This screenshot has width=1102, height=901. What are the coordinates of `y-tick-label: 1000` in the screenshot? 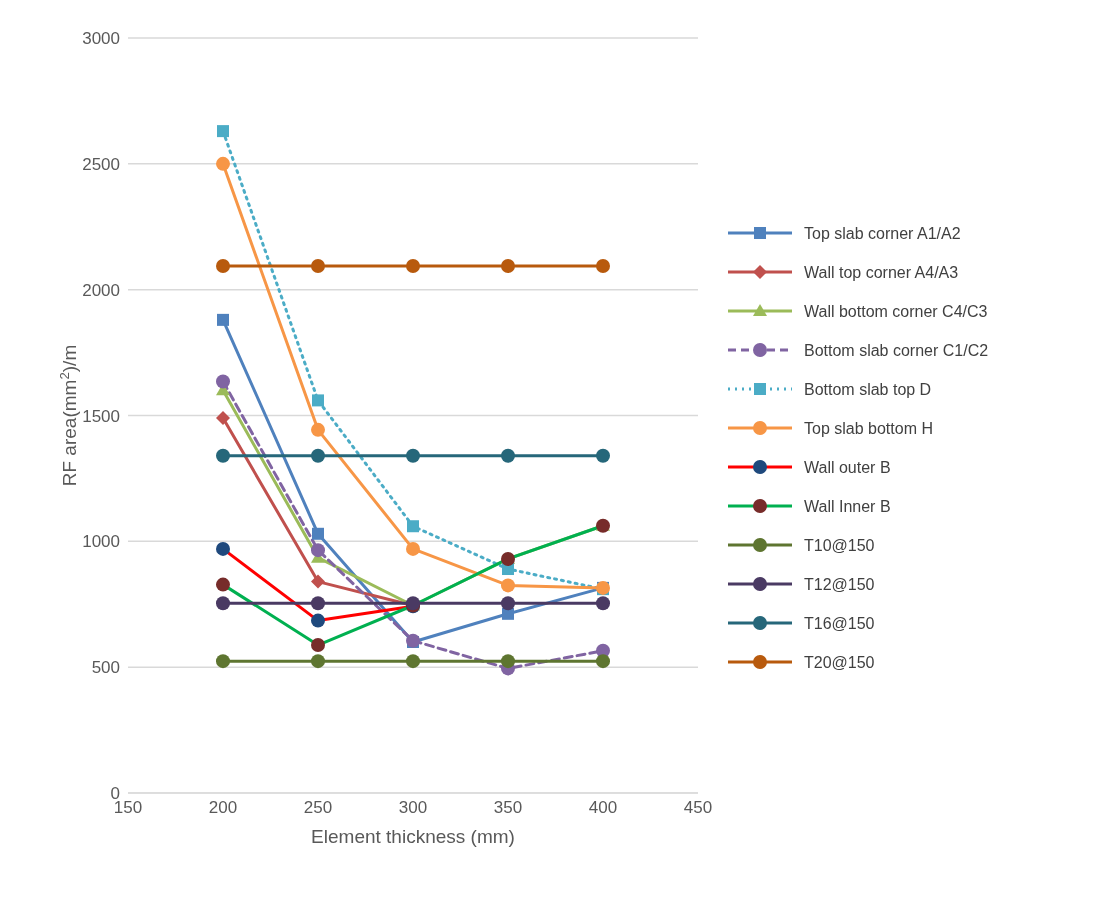 It's located at (101, 542).